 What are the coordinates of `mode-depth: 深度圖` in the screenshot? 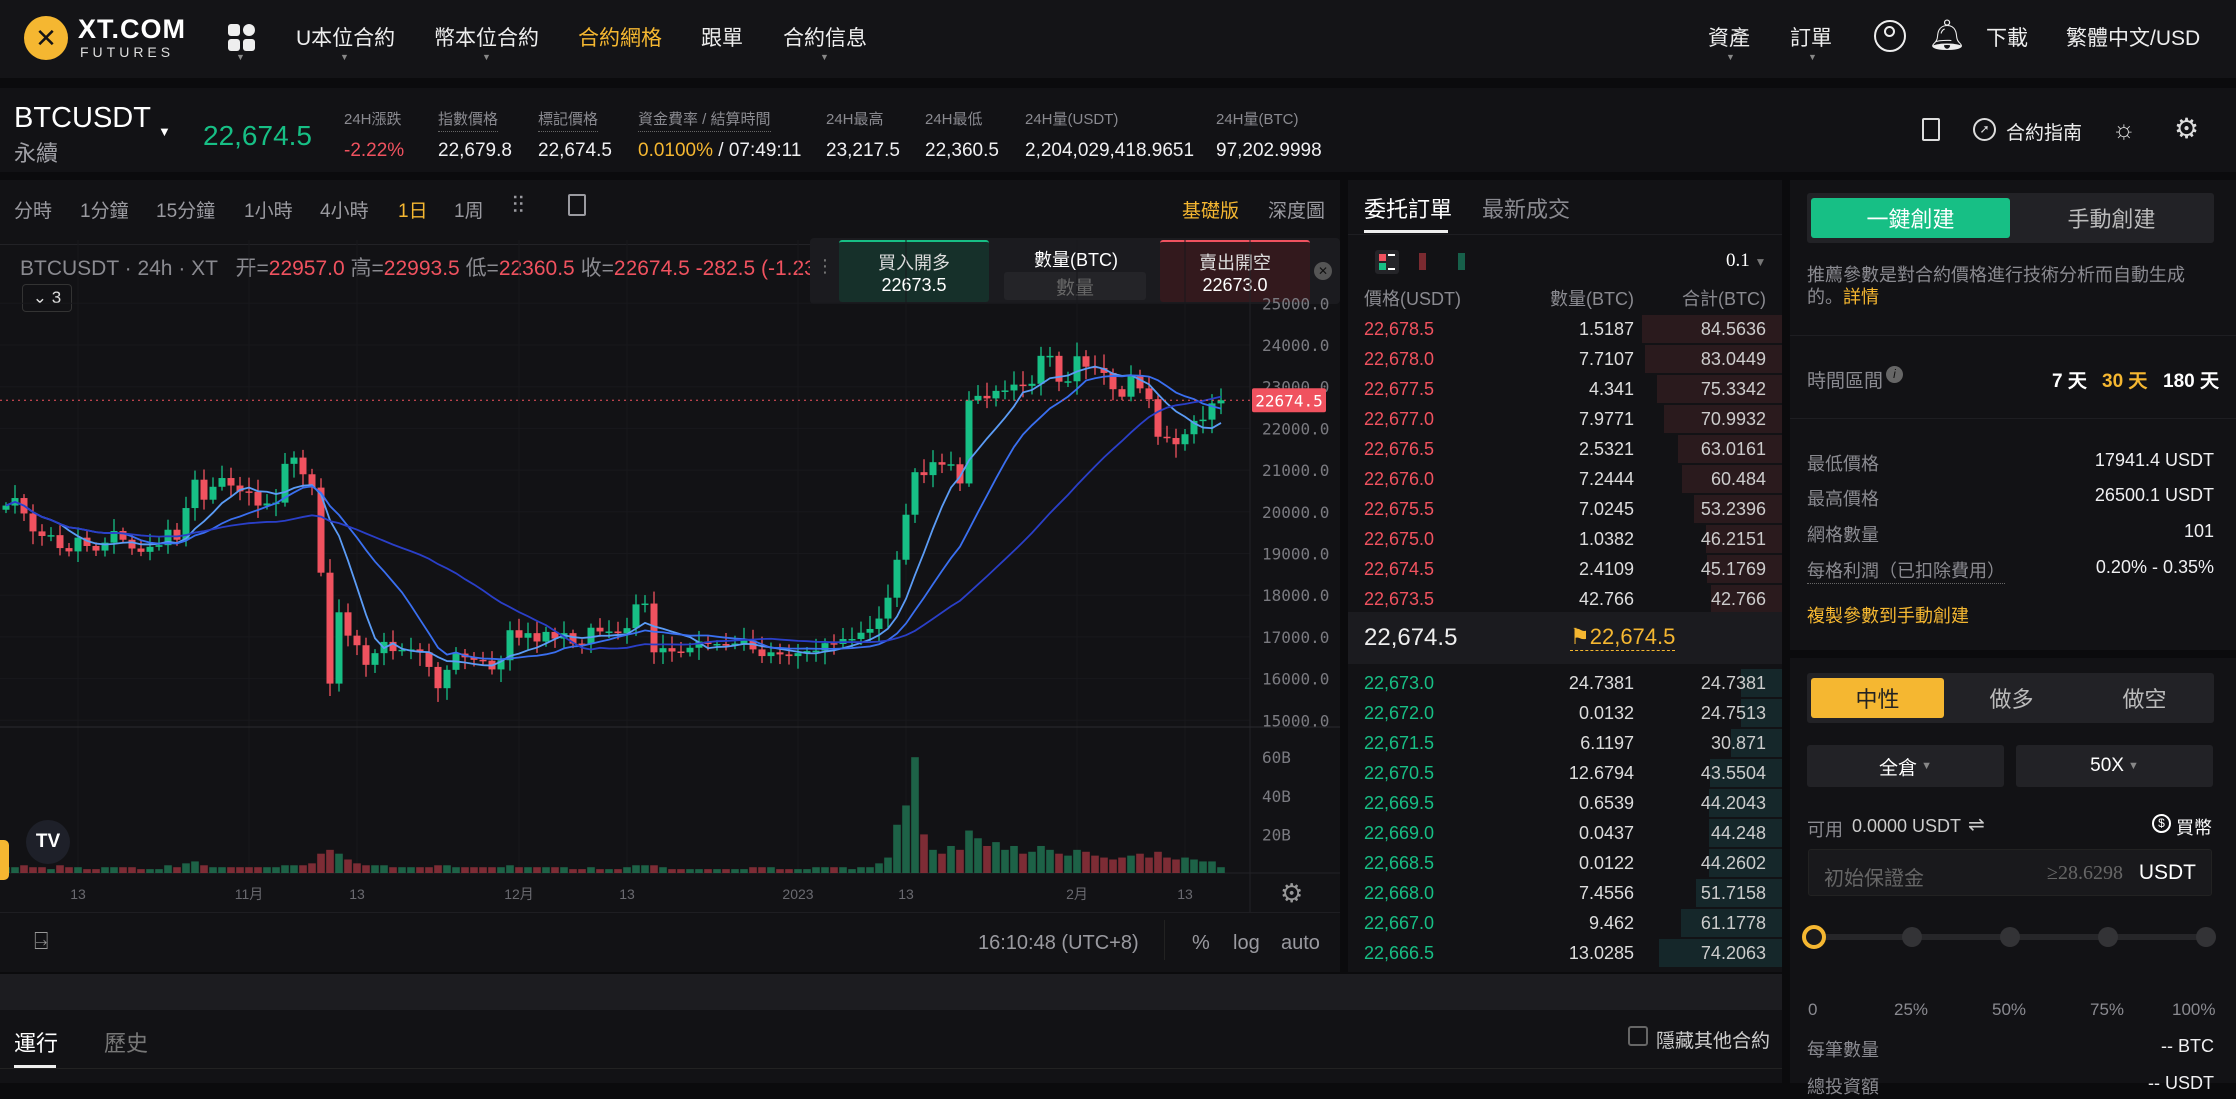 It's located at (1297, 211).